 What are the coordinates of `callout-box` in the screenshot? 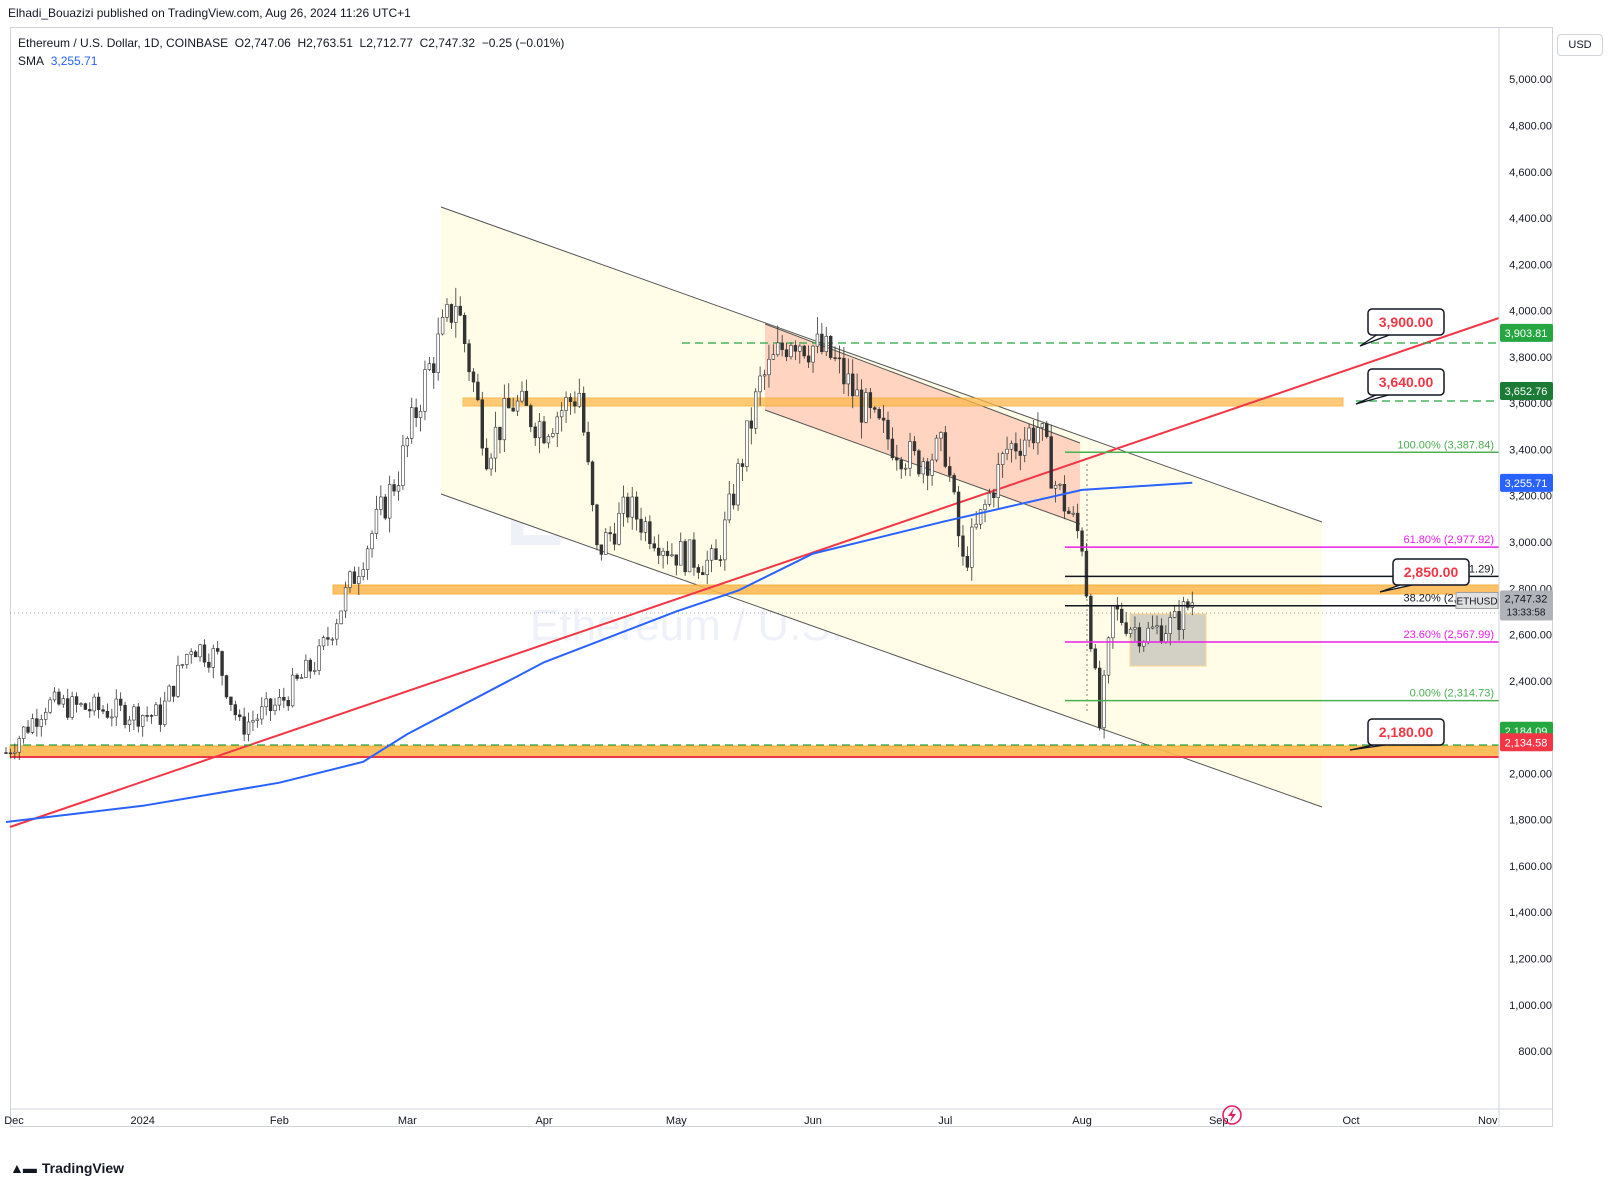 It's located at (1406, 732).